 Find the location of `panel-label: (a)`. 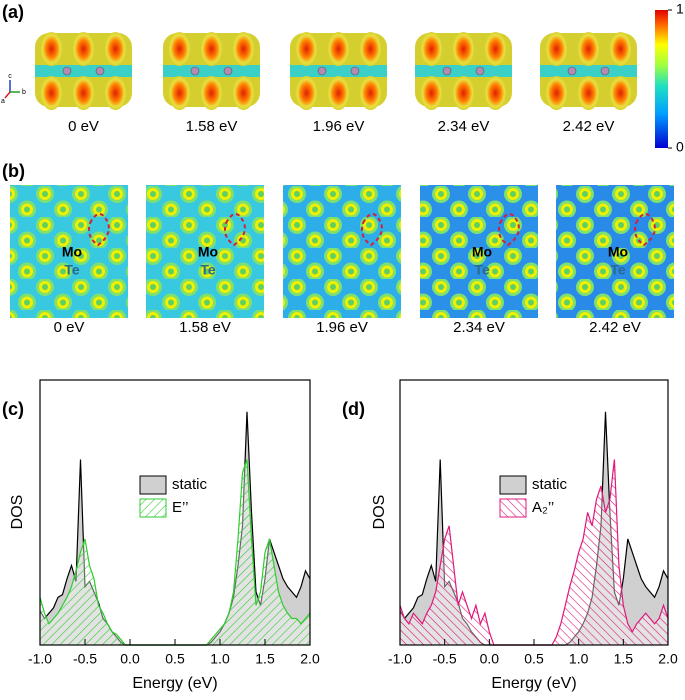

panel-label: (a) is located at coordinates (13, 12).